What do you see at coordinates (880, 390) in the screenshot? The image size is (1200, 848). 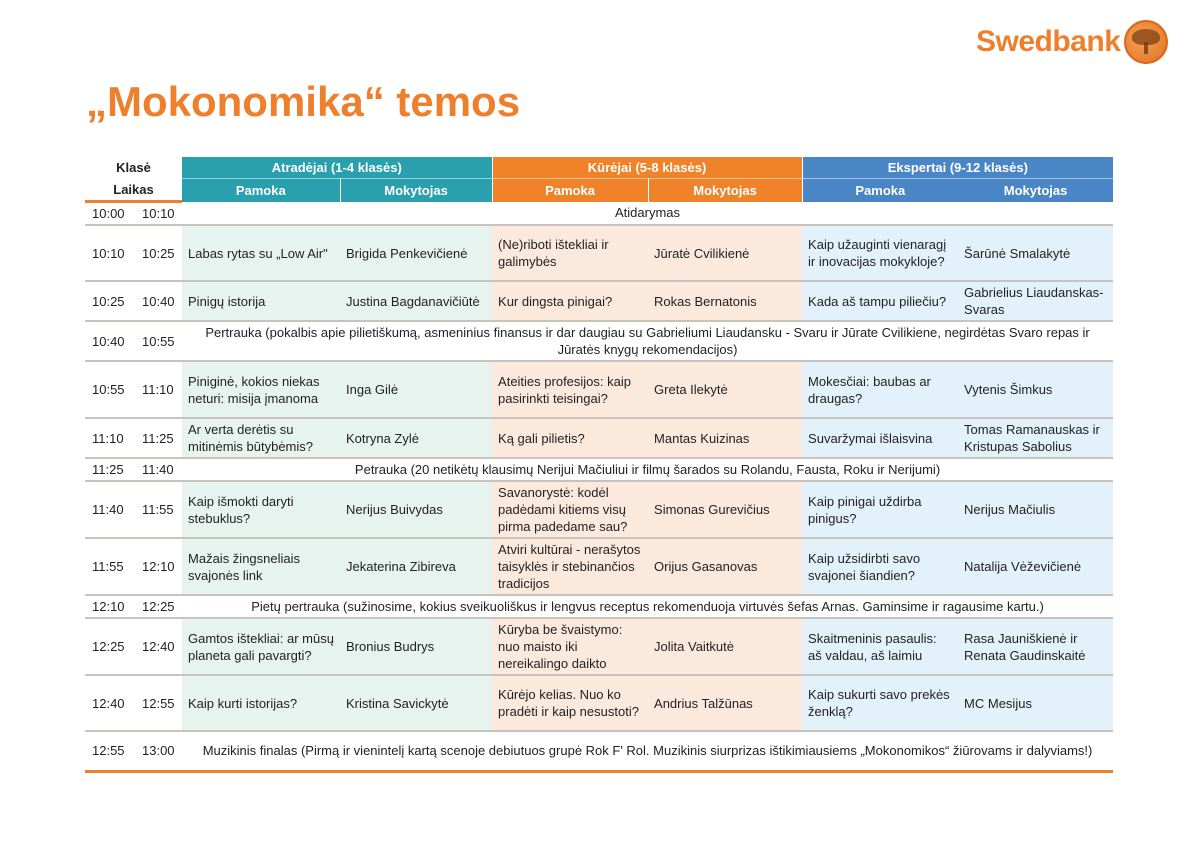 I see `lesson-title: Mokesčiai: baubas ar draugas?` at bounding box center [880, 390].